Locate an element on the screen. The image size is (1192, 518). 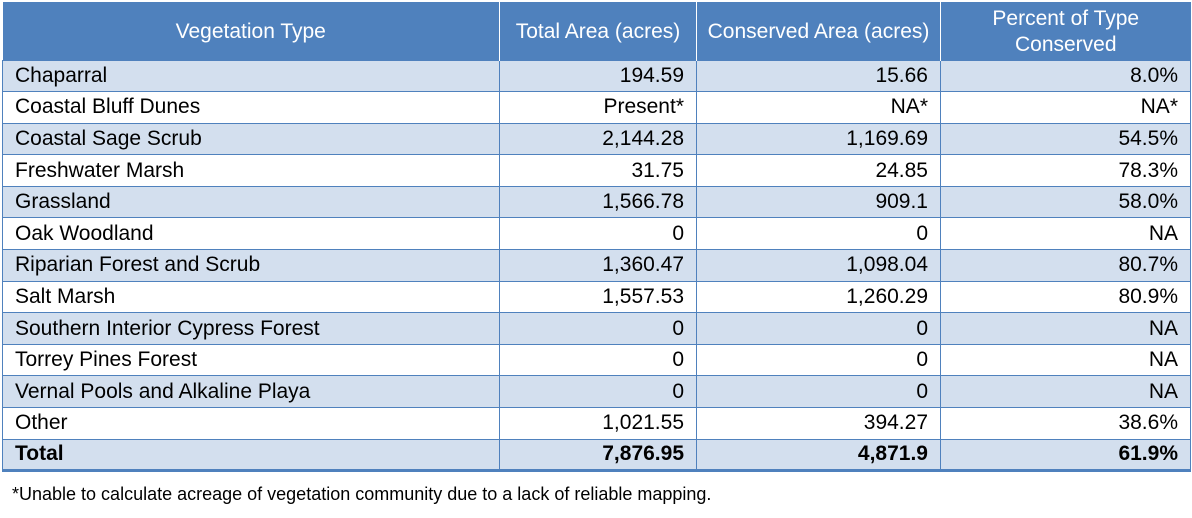
cell-vegetation-type: Torrey Pines Forest is located at coordinates (251, 360).